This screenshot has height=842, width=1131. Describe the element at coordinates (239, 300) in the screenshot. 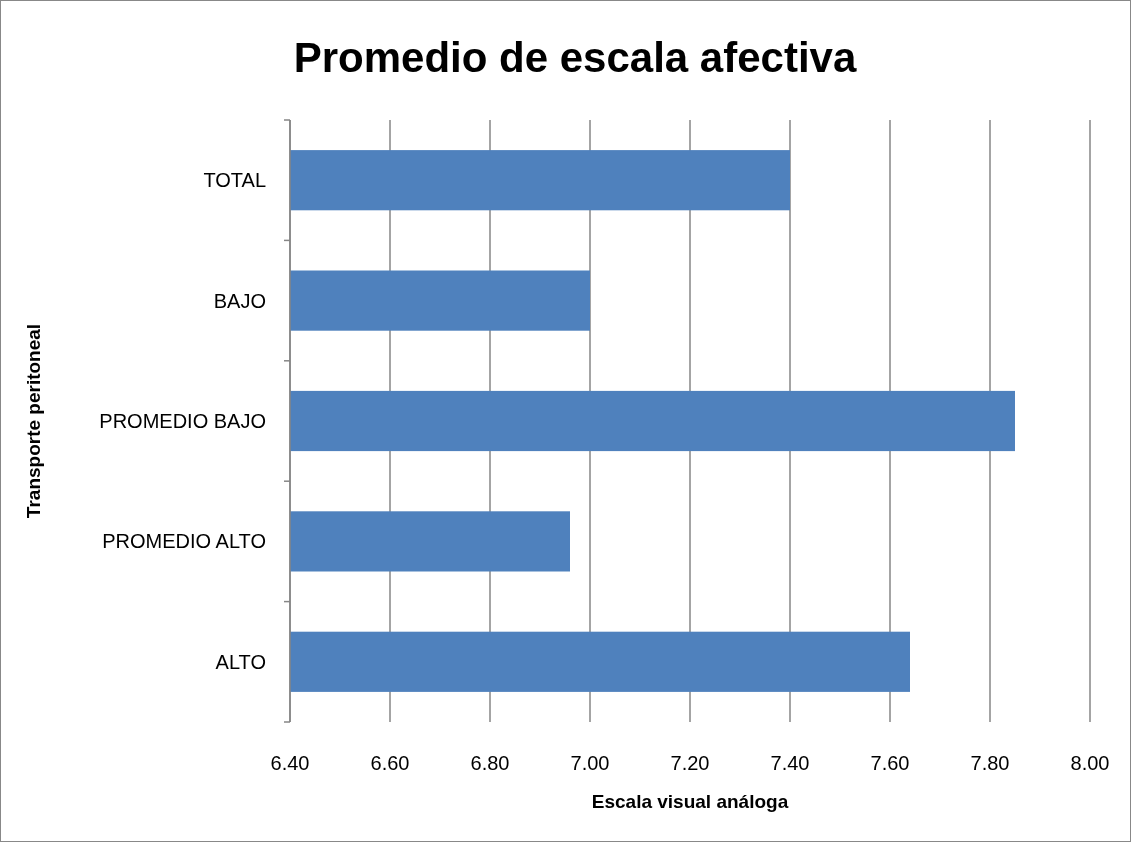

I see `y-tick-label: BAJO` at that location.